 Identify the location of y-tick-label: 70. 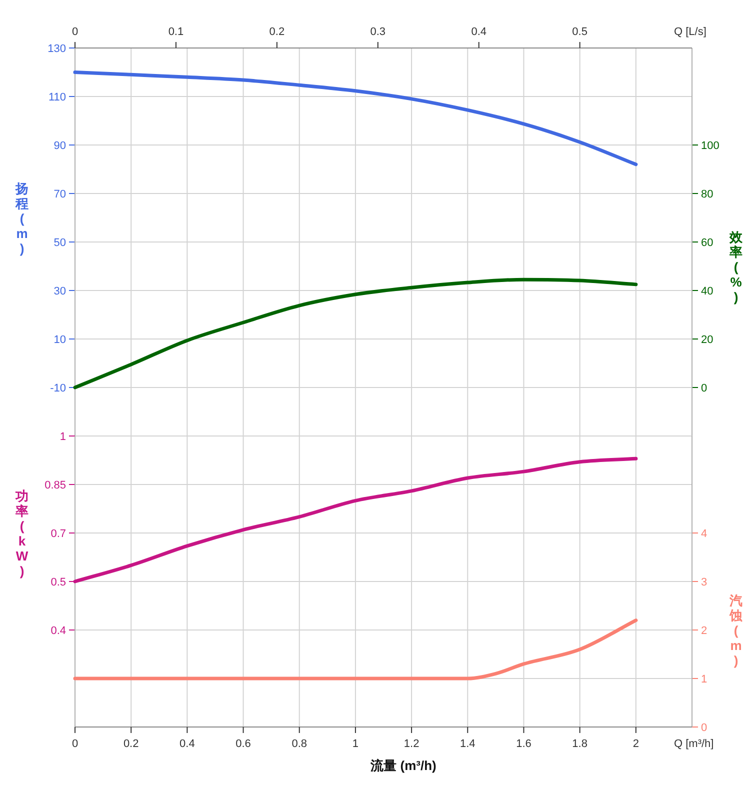
(60, 194).